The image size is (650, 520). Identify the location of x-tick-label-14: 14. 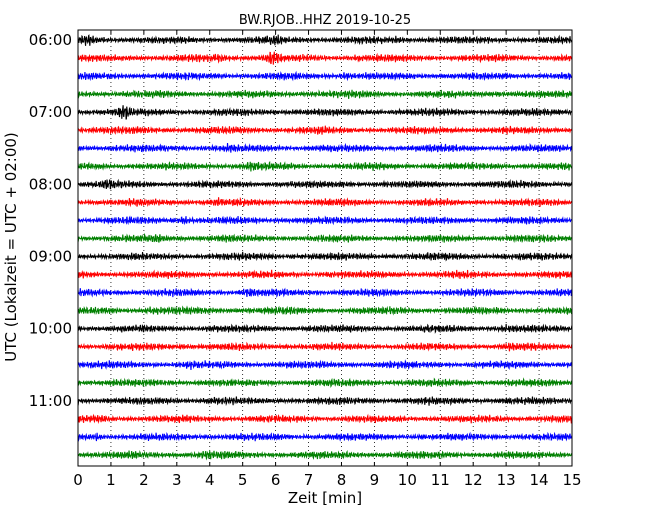
(539, 480).